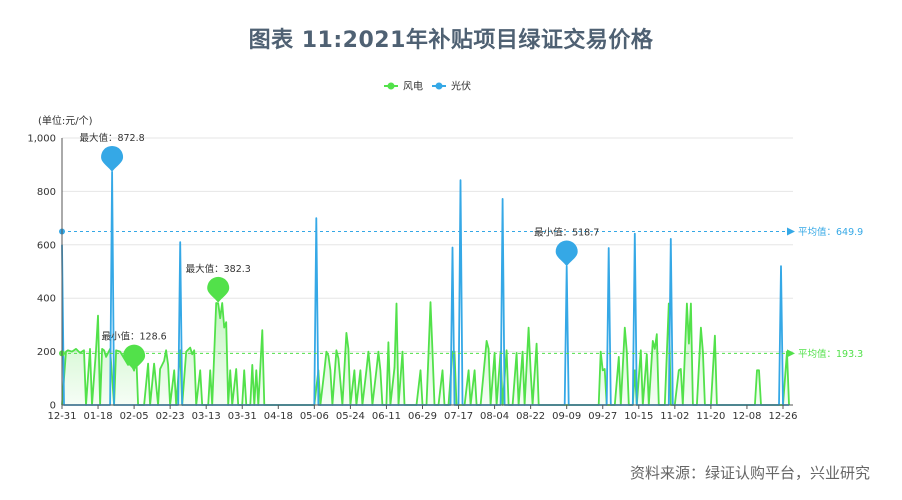 Image resolution: width=902 pixels, height=500 pixels. What do you see at coordinates (41, 139) in the screenshot?
I see `y-tick-label: 1,000` at bounding box center [41, 139].